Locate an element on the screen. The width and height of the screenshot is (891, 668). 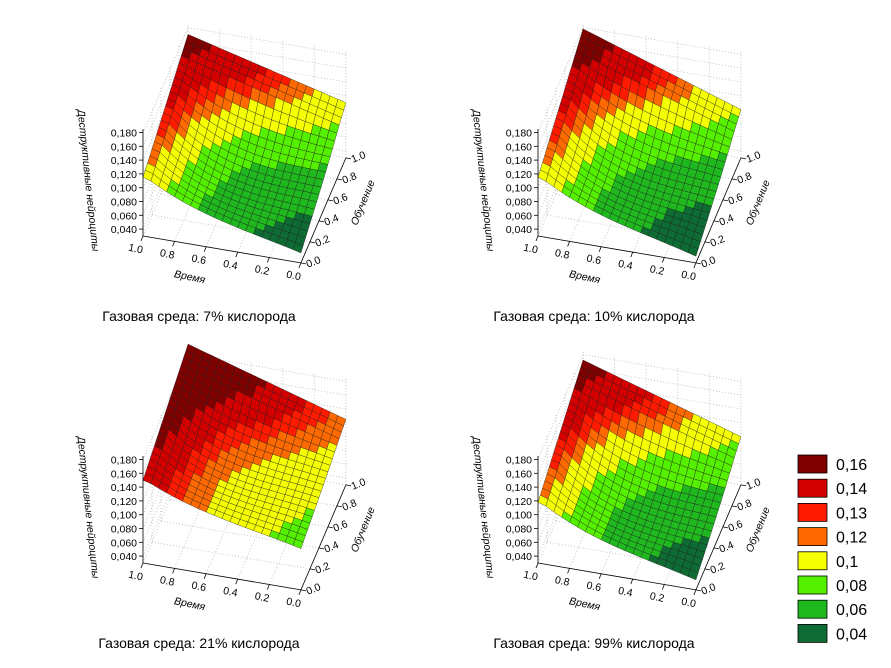
y-tick-label: 1.0 is located at coordinates (359, 484).